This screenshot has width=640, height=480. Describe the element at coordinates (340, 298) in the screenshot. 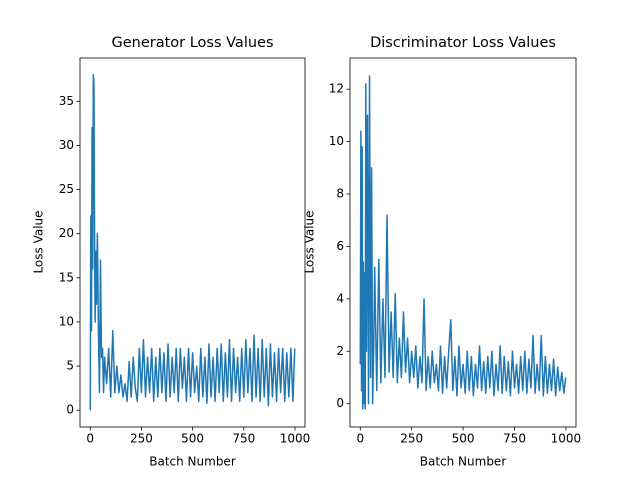

I see `y-tick-label: 4` at that location.